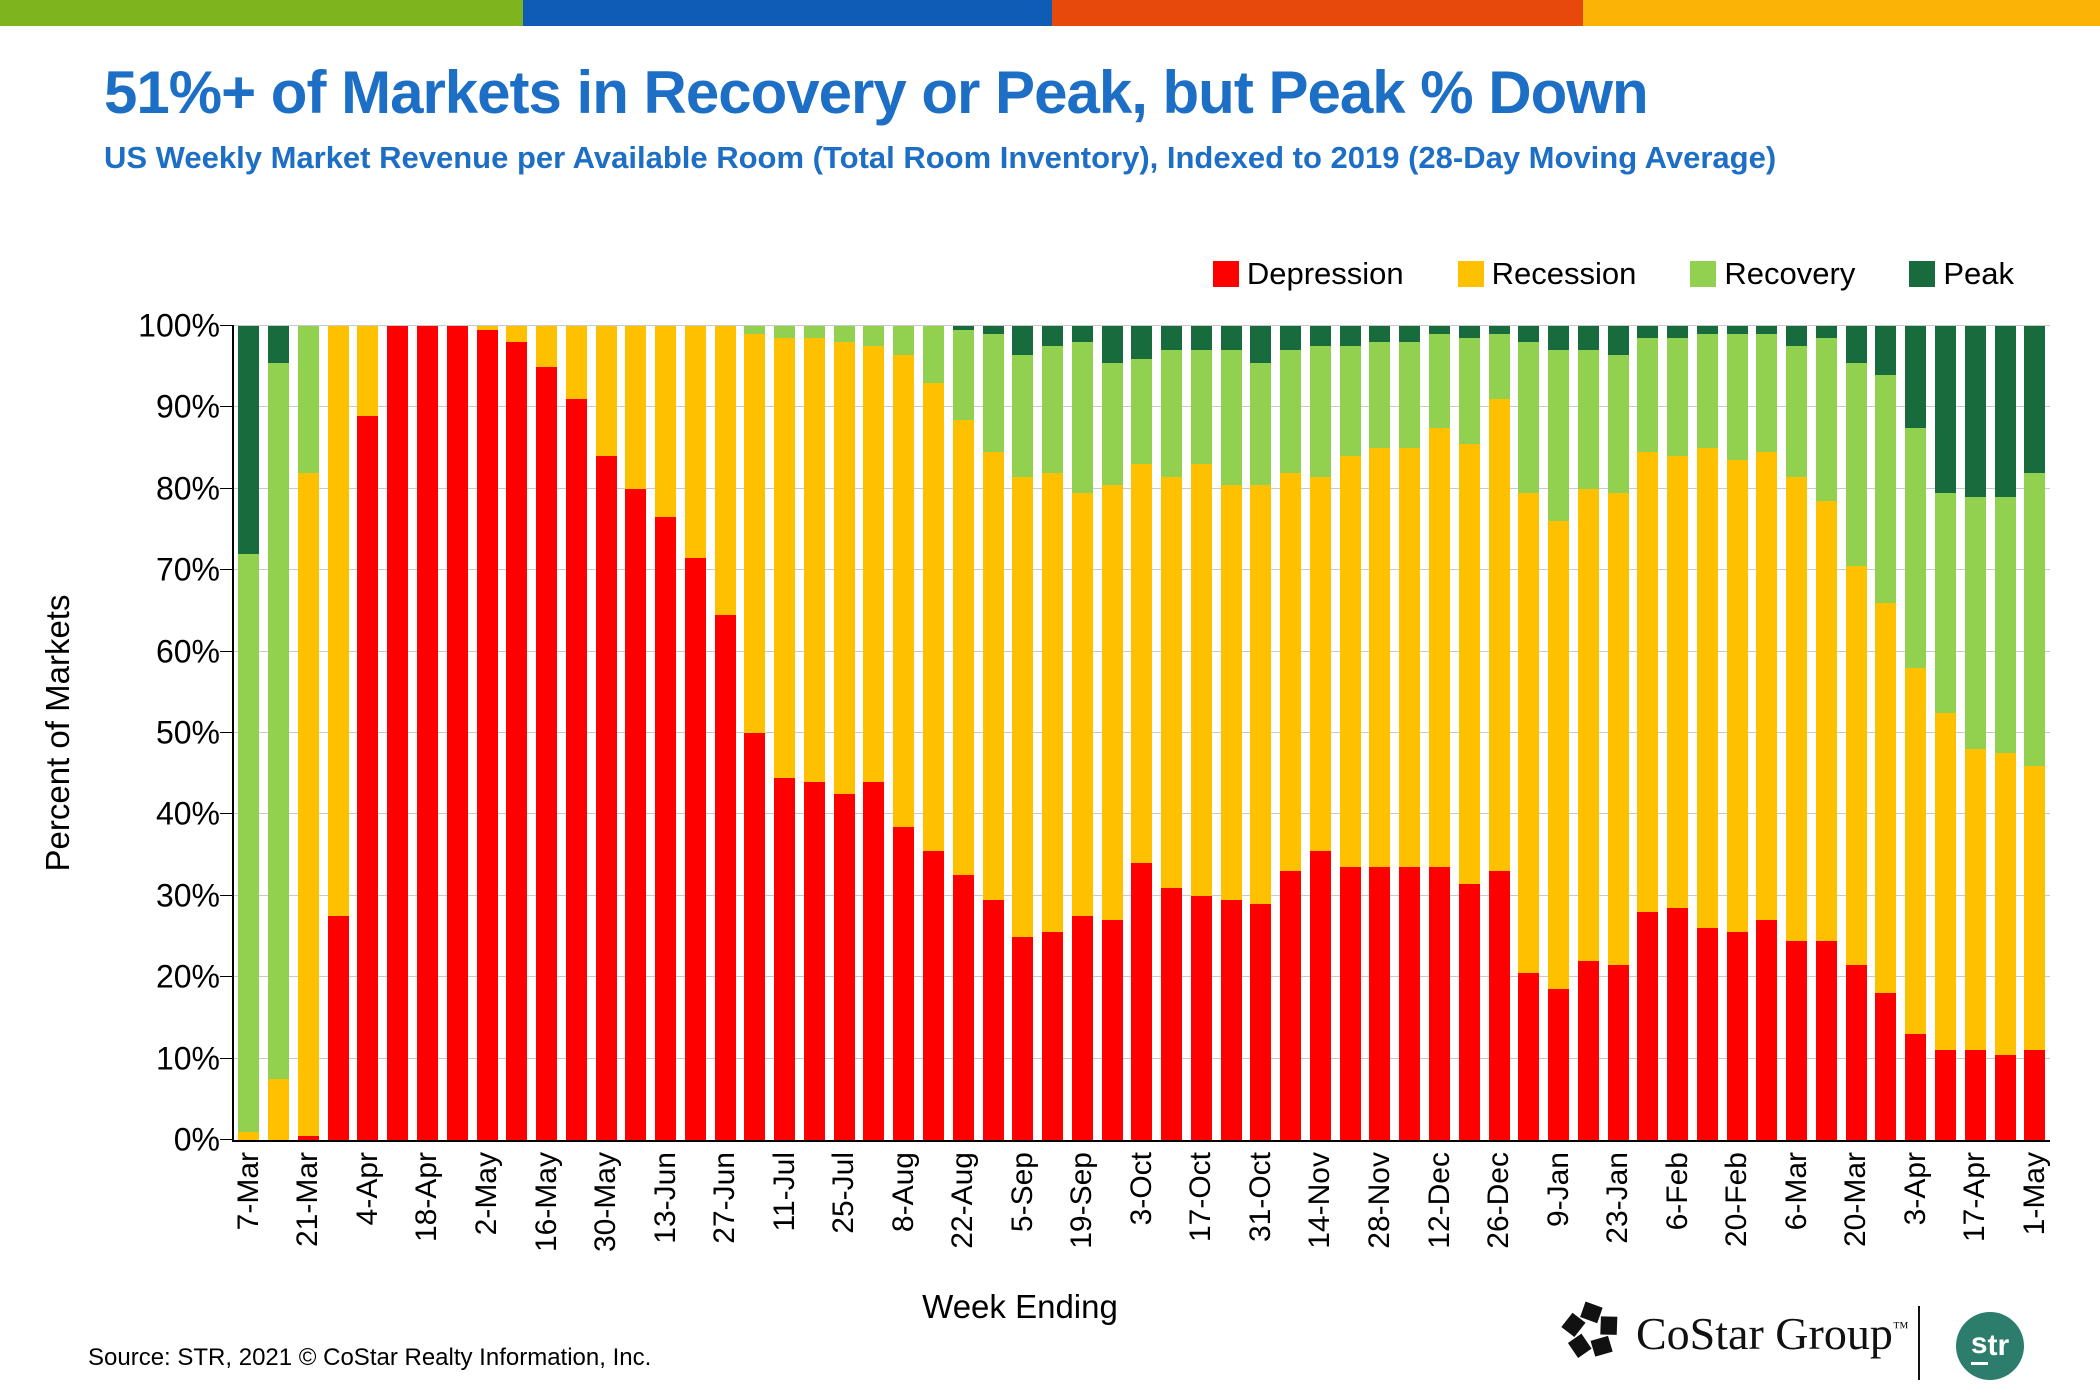 This screenshot has width=2100, height=1400. Describe the element at coordinates (666, 733) in the screenshot. I see `stacked-bar-13-Jun` at that location.